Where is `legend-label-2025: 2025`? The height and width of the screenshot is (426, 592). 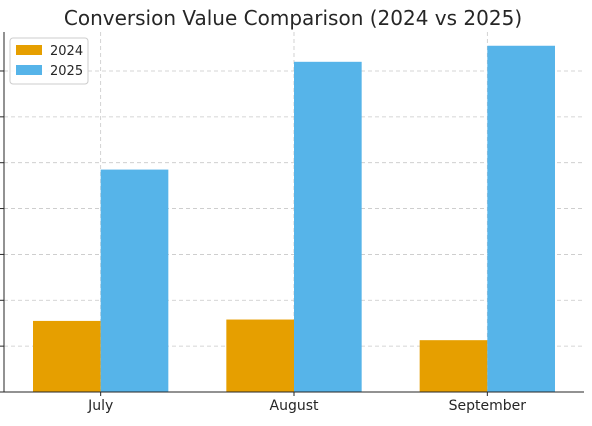 legend-label-2025: 2025 is located at coordinates (66, 71).